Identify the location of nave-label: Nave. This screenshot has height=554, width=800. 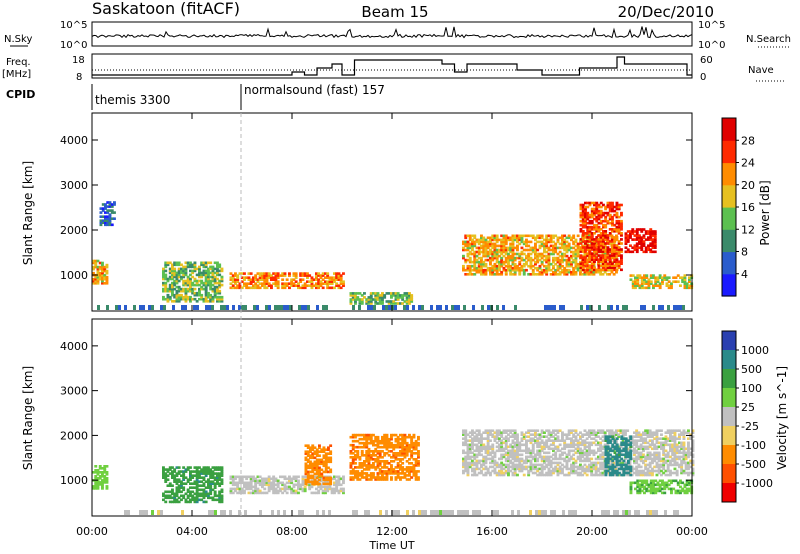
(761, 70).